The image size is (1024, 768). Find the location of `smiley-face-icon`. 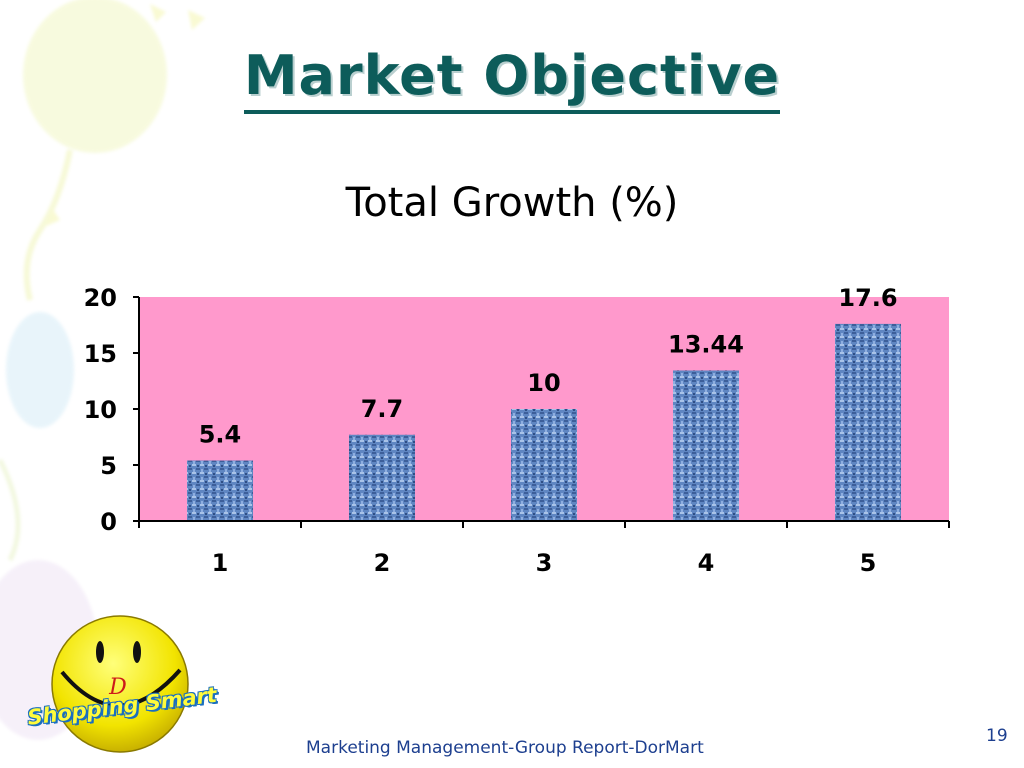

smiley-face-icon is located at coordinates (120, 684).